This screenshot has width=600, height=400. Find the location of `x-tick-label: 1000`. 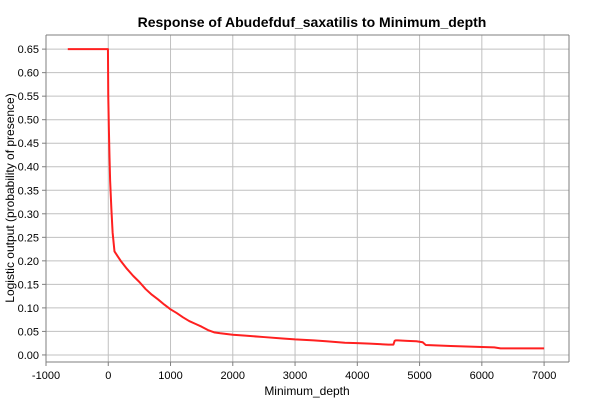

x-tick-label: 1000 is located at coordinates (170, 376).